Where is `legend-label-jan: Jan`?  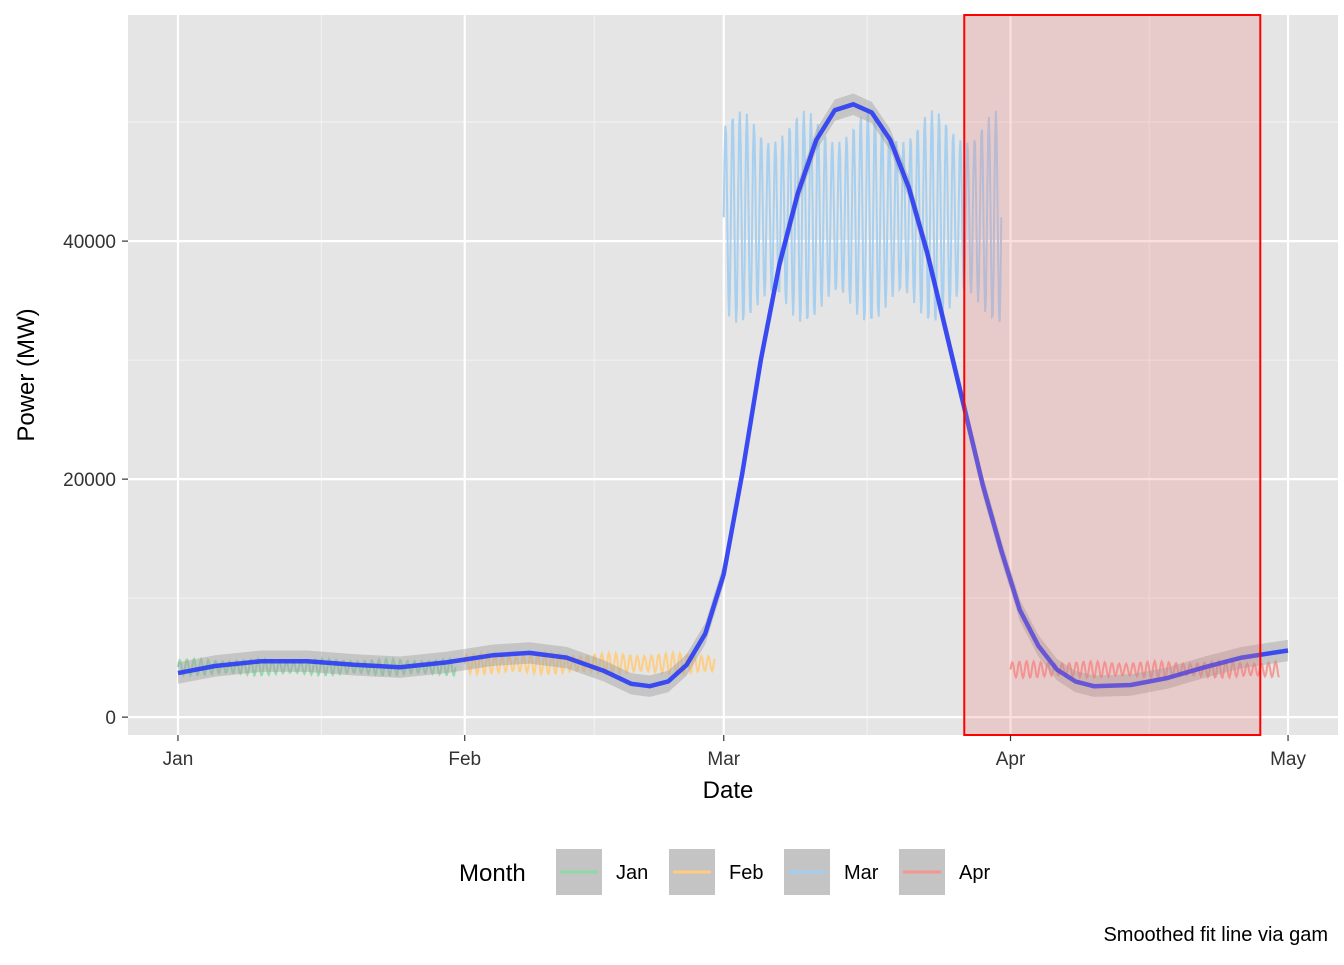 legend-label-jan: Jan is located at coordinates (632, 873).